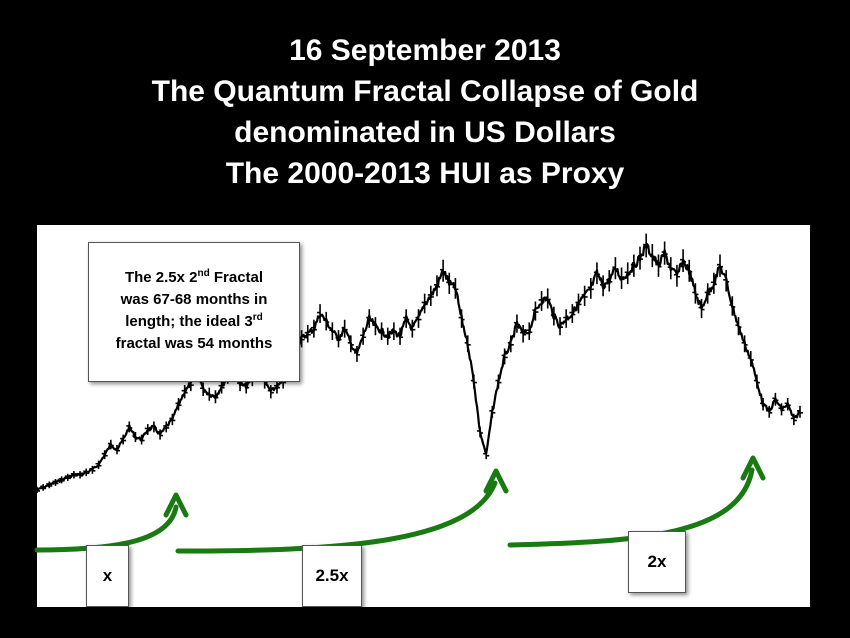  What do you see at coordinates (425, 173) in the screenshot?
I see `title-line-proxy: The 2000-2013 HUI as Proxy` at bounding box center [425, 173].